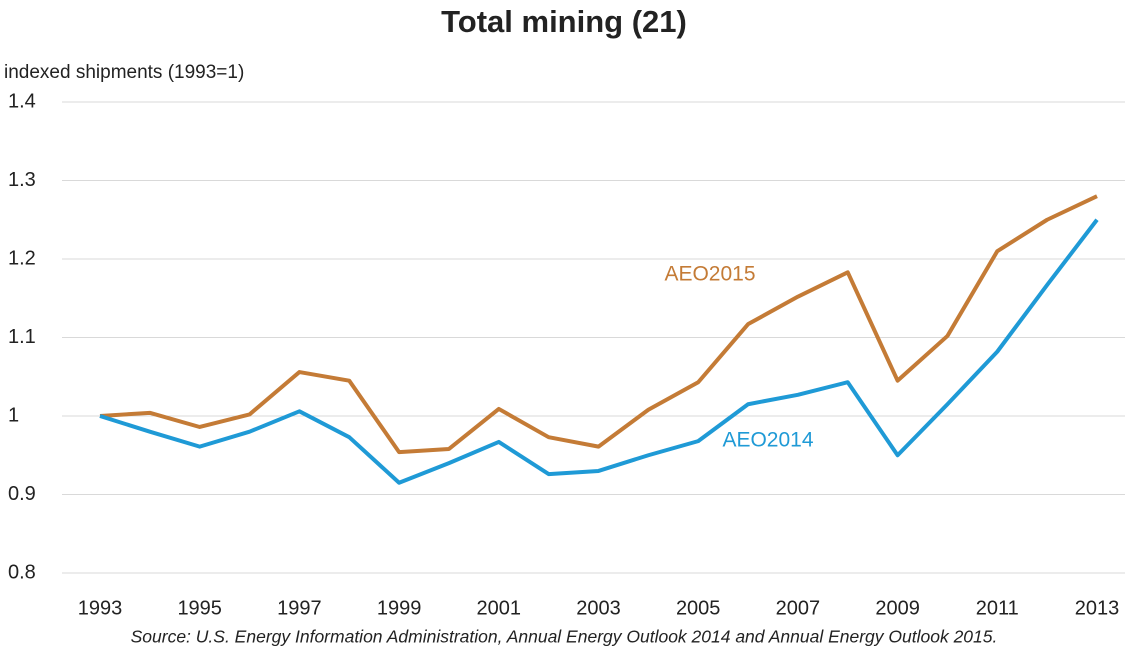 This screenshot has height=651, width=1128. What do you see at coordinates (13, 415) in the screenshot?
I see `y-tick-label: 1` at bounding box center [13, 415].